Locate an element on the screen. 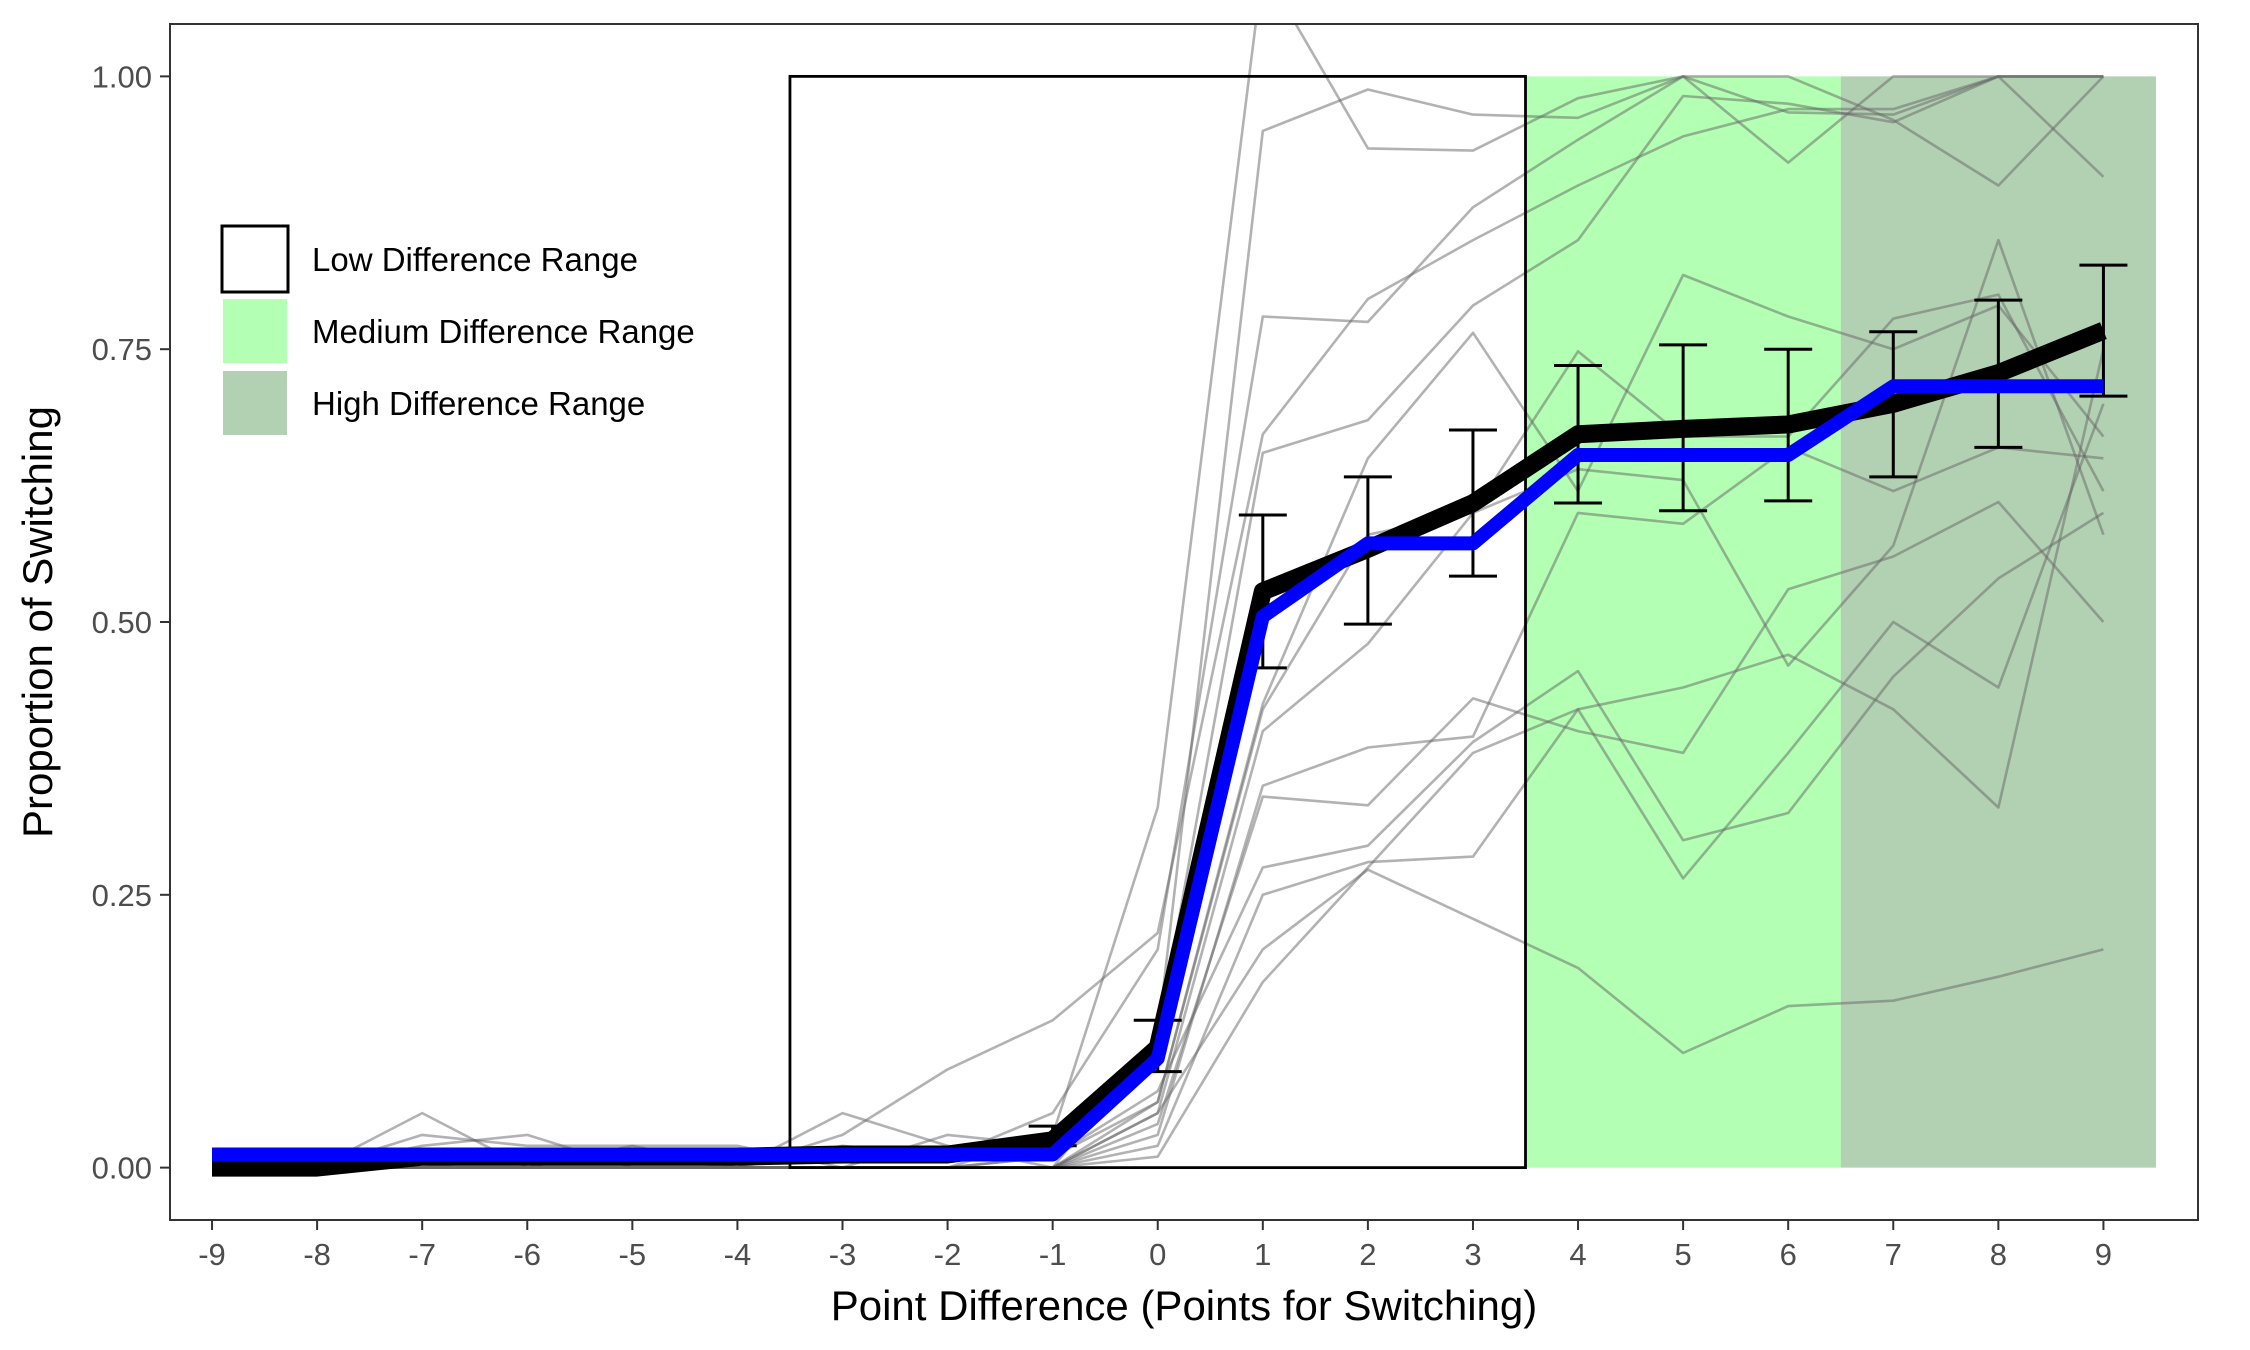  x-tick-label: 6 is located at coordinates (1788, 1254).